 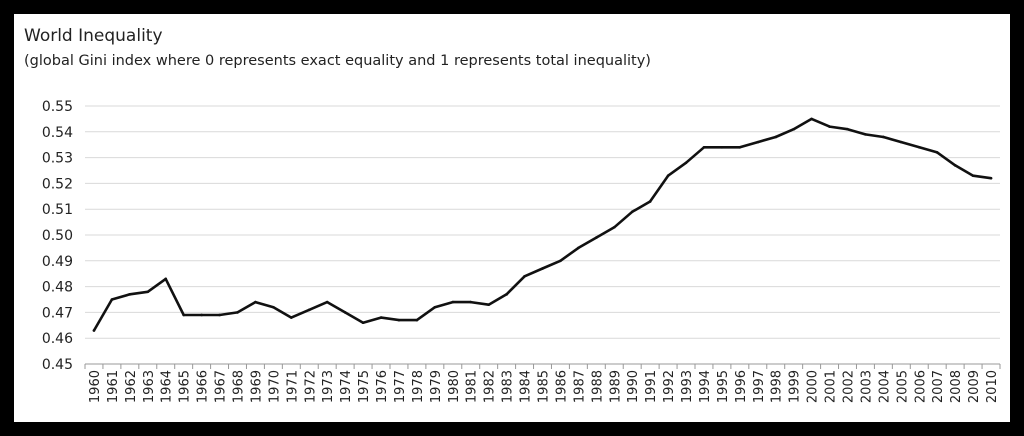 What do you see at coordinates (113, 386) in the screenshot?
I see `x-tick-label: 1961` at bounding box center [113, 386].